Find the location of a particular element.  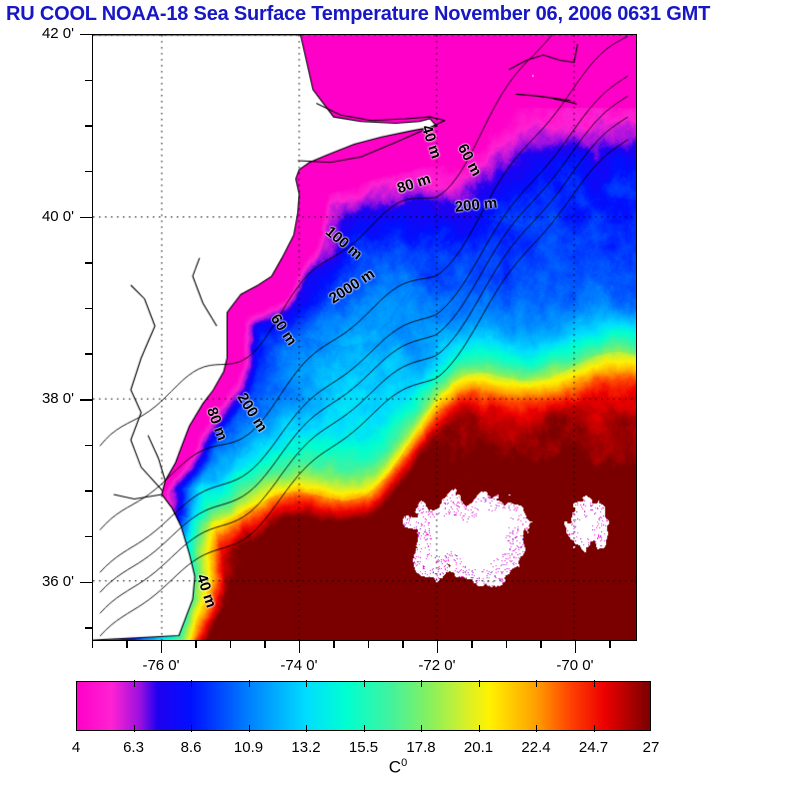

lon-tick-label: -70 0' is located at coordinates (575, 665).